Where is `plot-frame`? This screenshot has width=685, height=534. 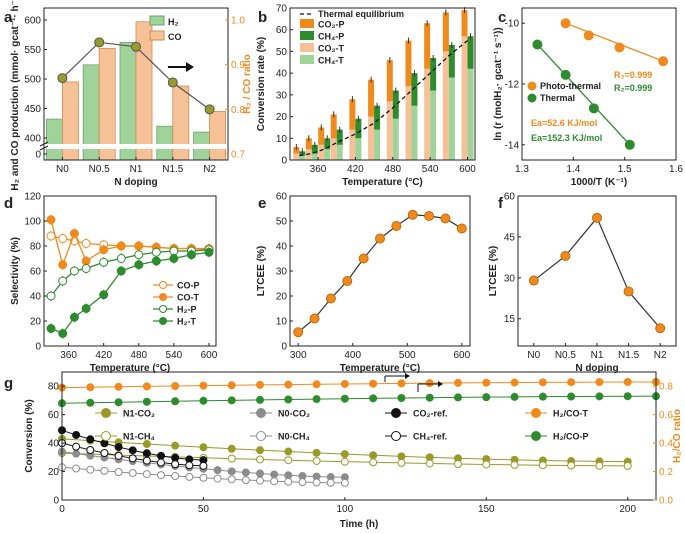
plot-frame is located at coordinates (382, 84).